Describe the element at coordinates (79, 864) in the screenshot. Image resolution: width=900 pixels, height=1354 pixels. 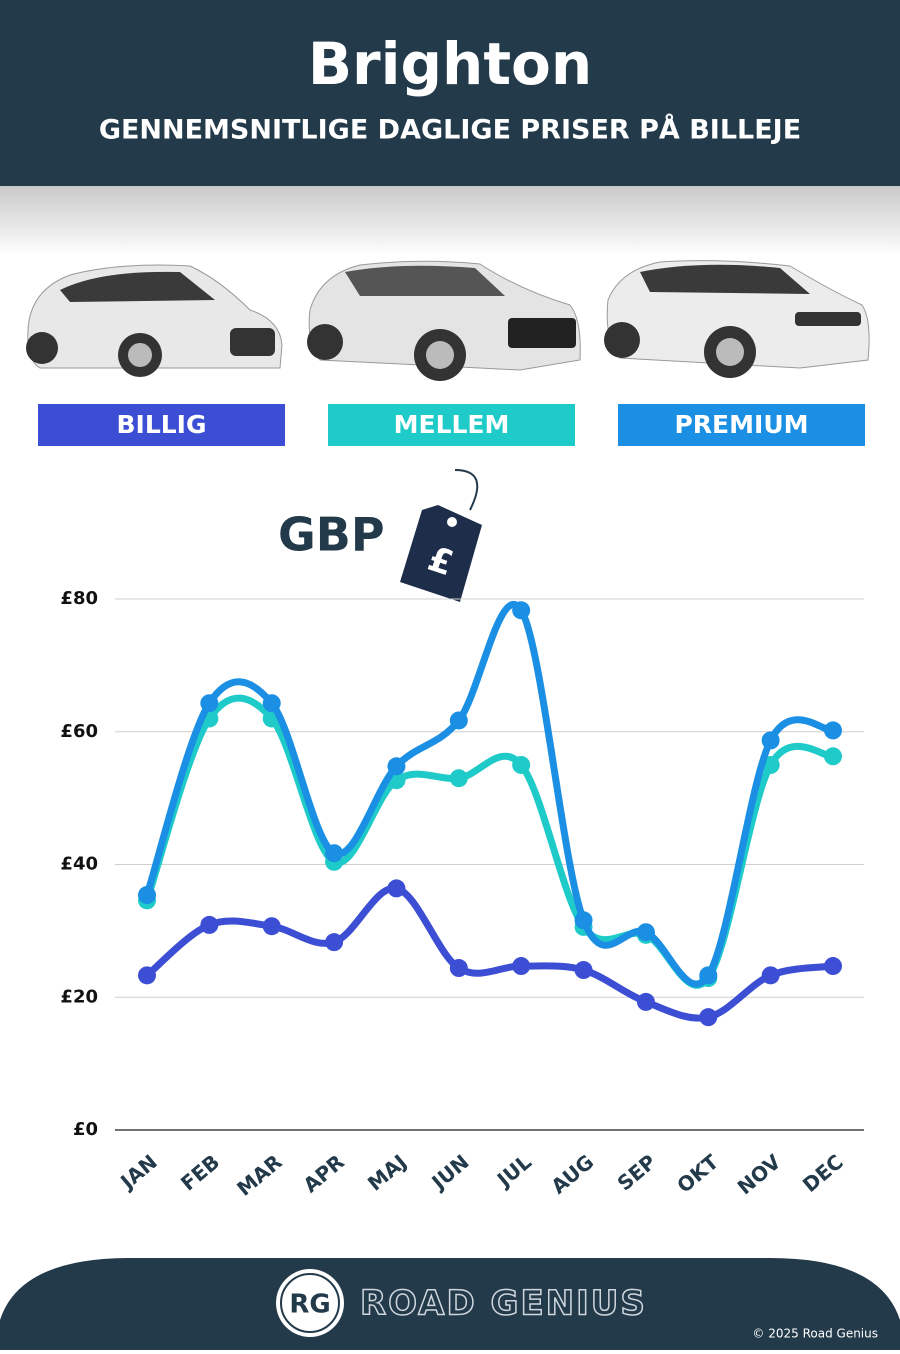
I see `y-tick-label: £40` at that location.